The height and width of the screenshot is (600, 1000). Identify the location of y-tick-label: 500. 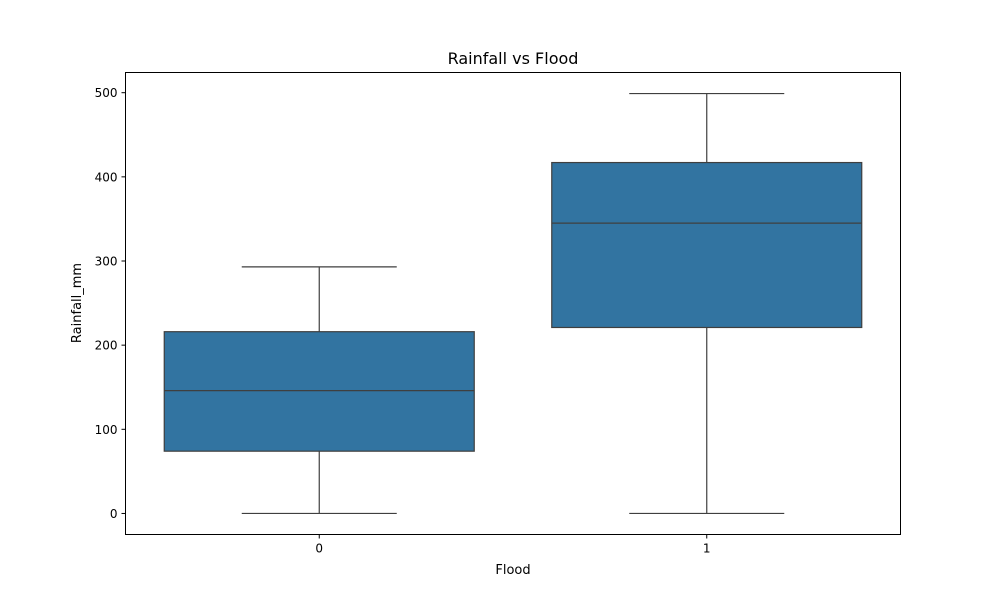
(106, 93).